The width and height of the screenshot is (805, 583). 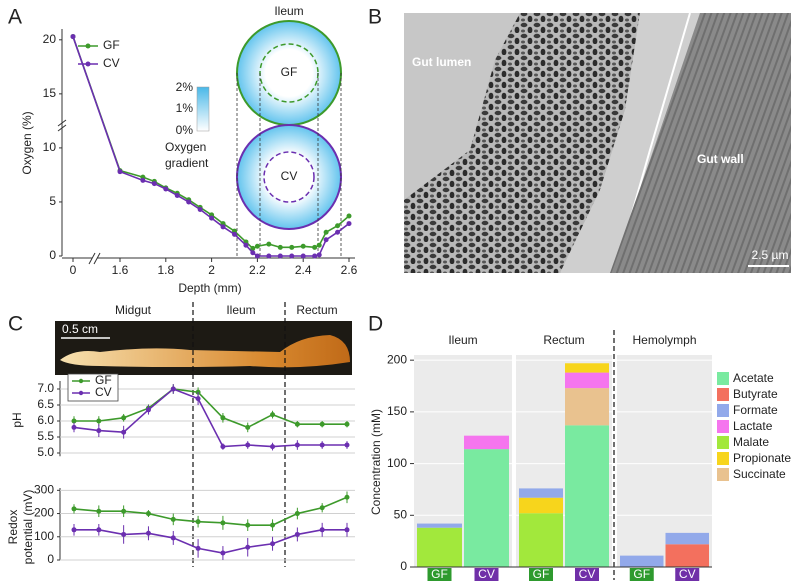 What do you see at coordinates (762, 458) in the screenshot?
I see `legend-label: Propionate` at bounding box center [762, 458].